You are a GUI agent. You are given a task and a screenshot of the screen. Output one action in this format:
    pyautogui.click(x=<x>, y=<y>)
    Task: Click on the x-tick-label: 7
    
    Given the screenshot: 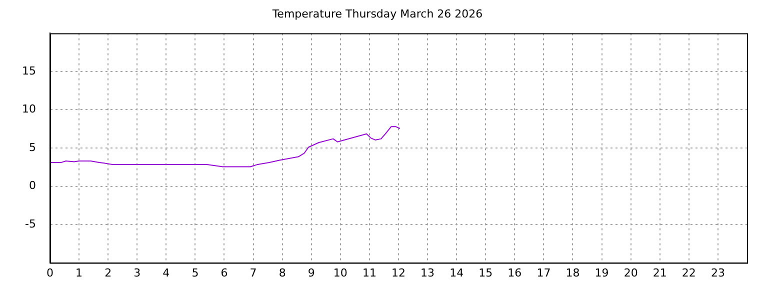 What is the action you would take?
    pyautogui.click(x=253, y=273)
    